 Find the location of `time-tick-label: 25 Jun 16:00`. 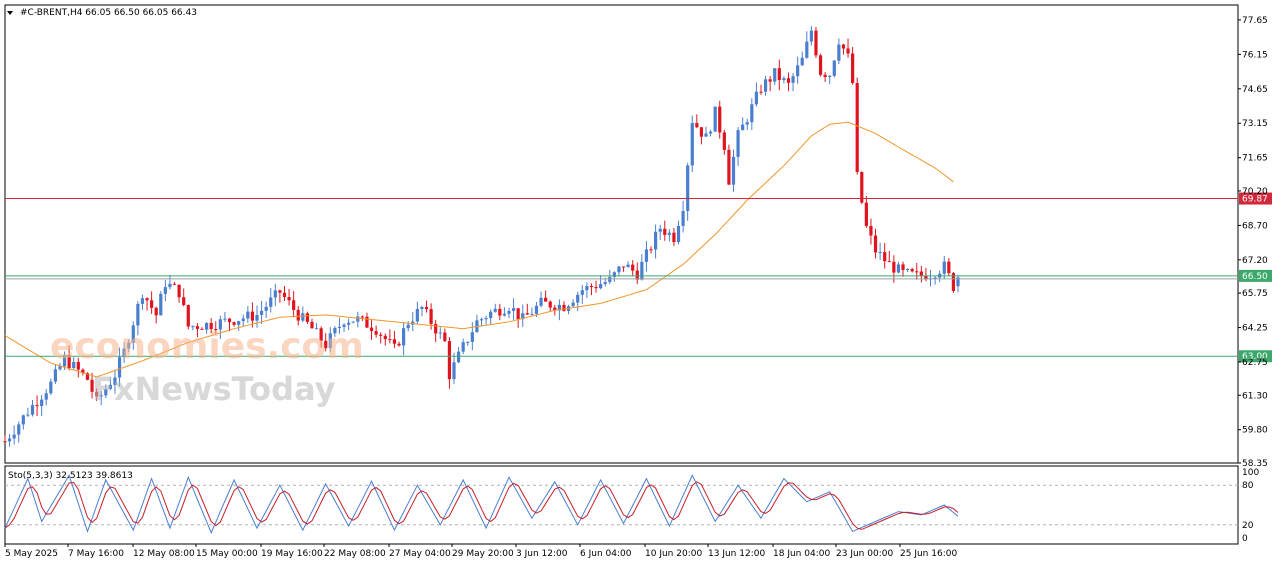

time-tick-label: 25 Jun 16:00 is located at coordinates (928, 554).